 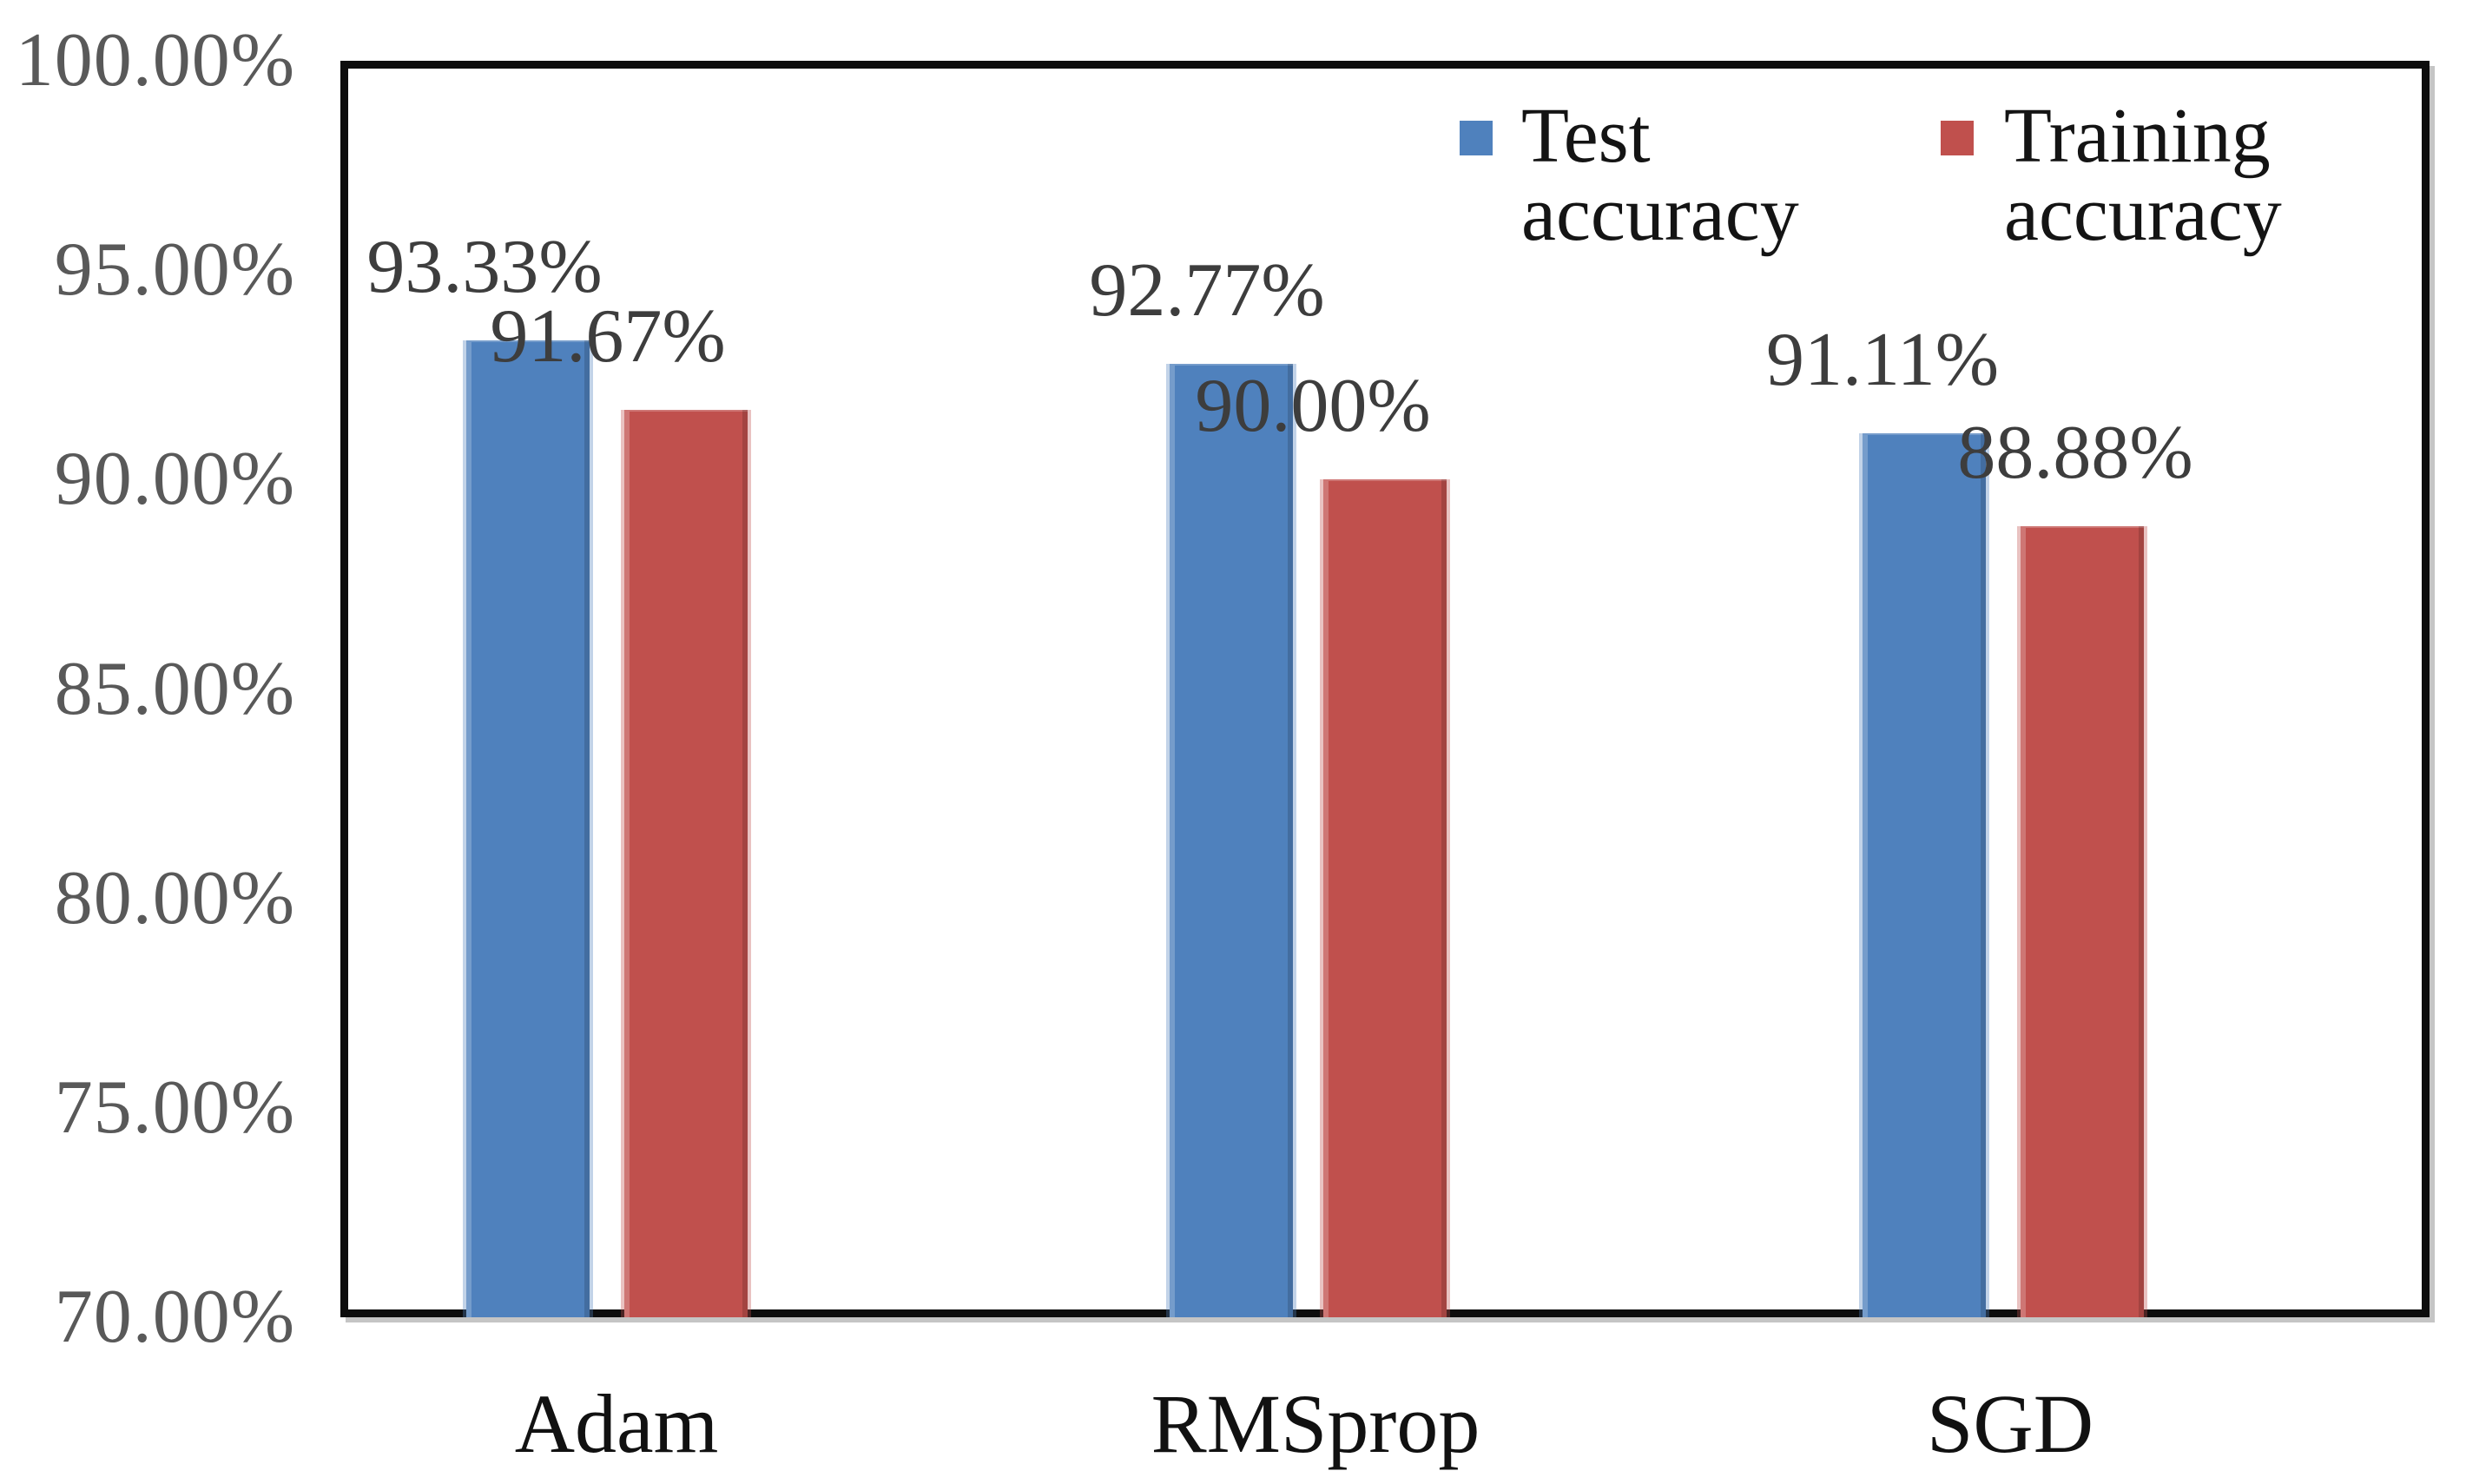 What do you see at coordinates (174, 479) in the screenshot?
I see `y-axis-tick-label: 90.00%` at bounding box center [174, 479].